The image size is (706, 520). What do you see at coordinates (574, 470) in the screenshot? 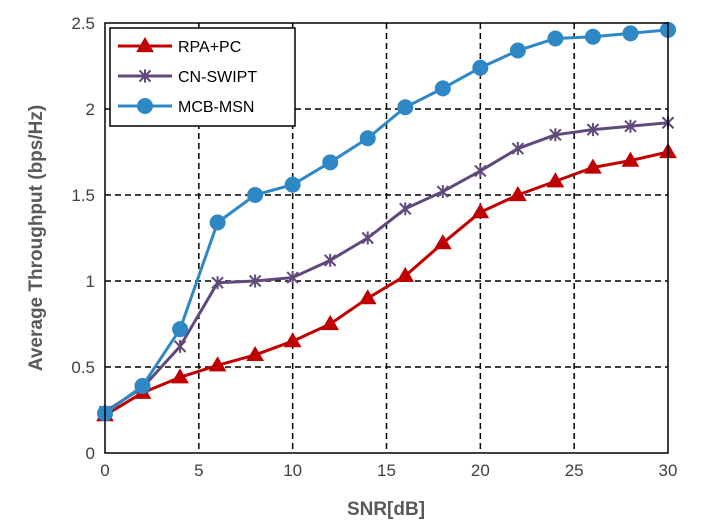
I see `x-tick-label: 25` at bounding box center [574, 470].